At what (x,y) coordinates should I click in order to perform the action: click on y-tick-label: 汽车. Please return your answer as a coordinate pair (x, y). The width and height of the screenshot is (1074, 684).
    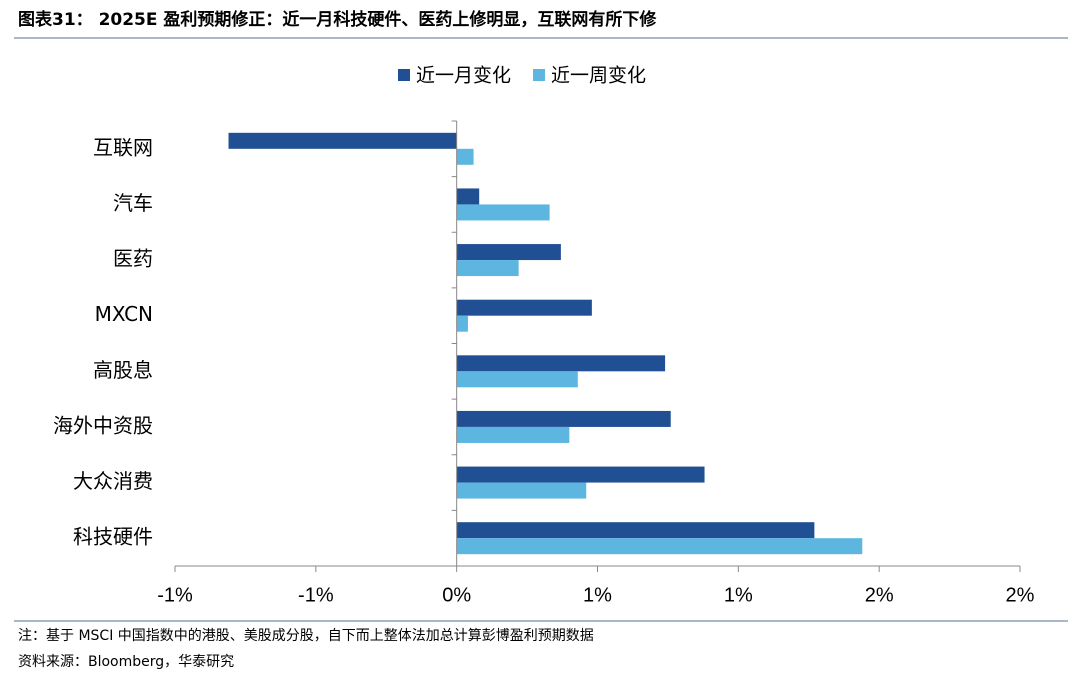
    Looking at the image, I should click on (133, 203).